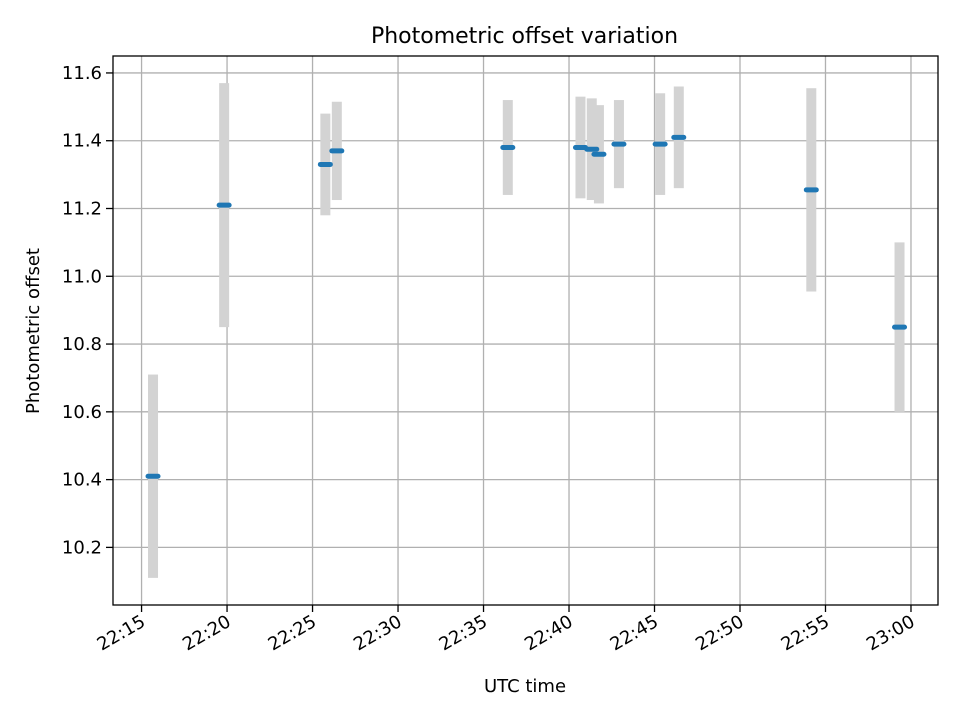  I want to click on y-tick-label: 10.4, so click(82, 480).